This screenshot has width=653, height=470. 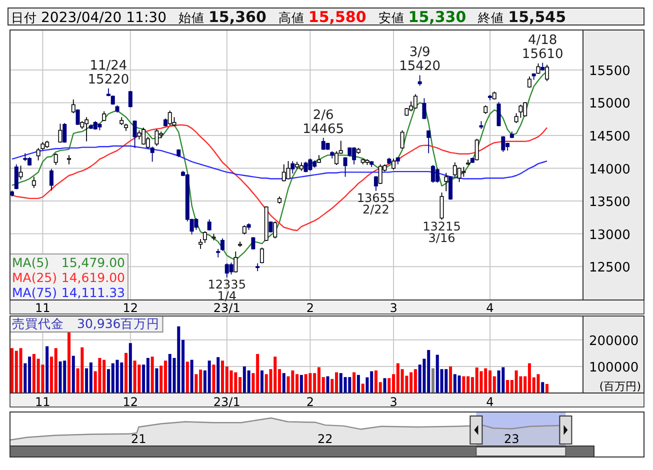 What do you see at coordinates (609, 235) in the screenshot?
I see `y-tick-label: 13000` at bounding box center [609, 235].